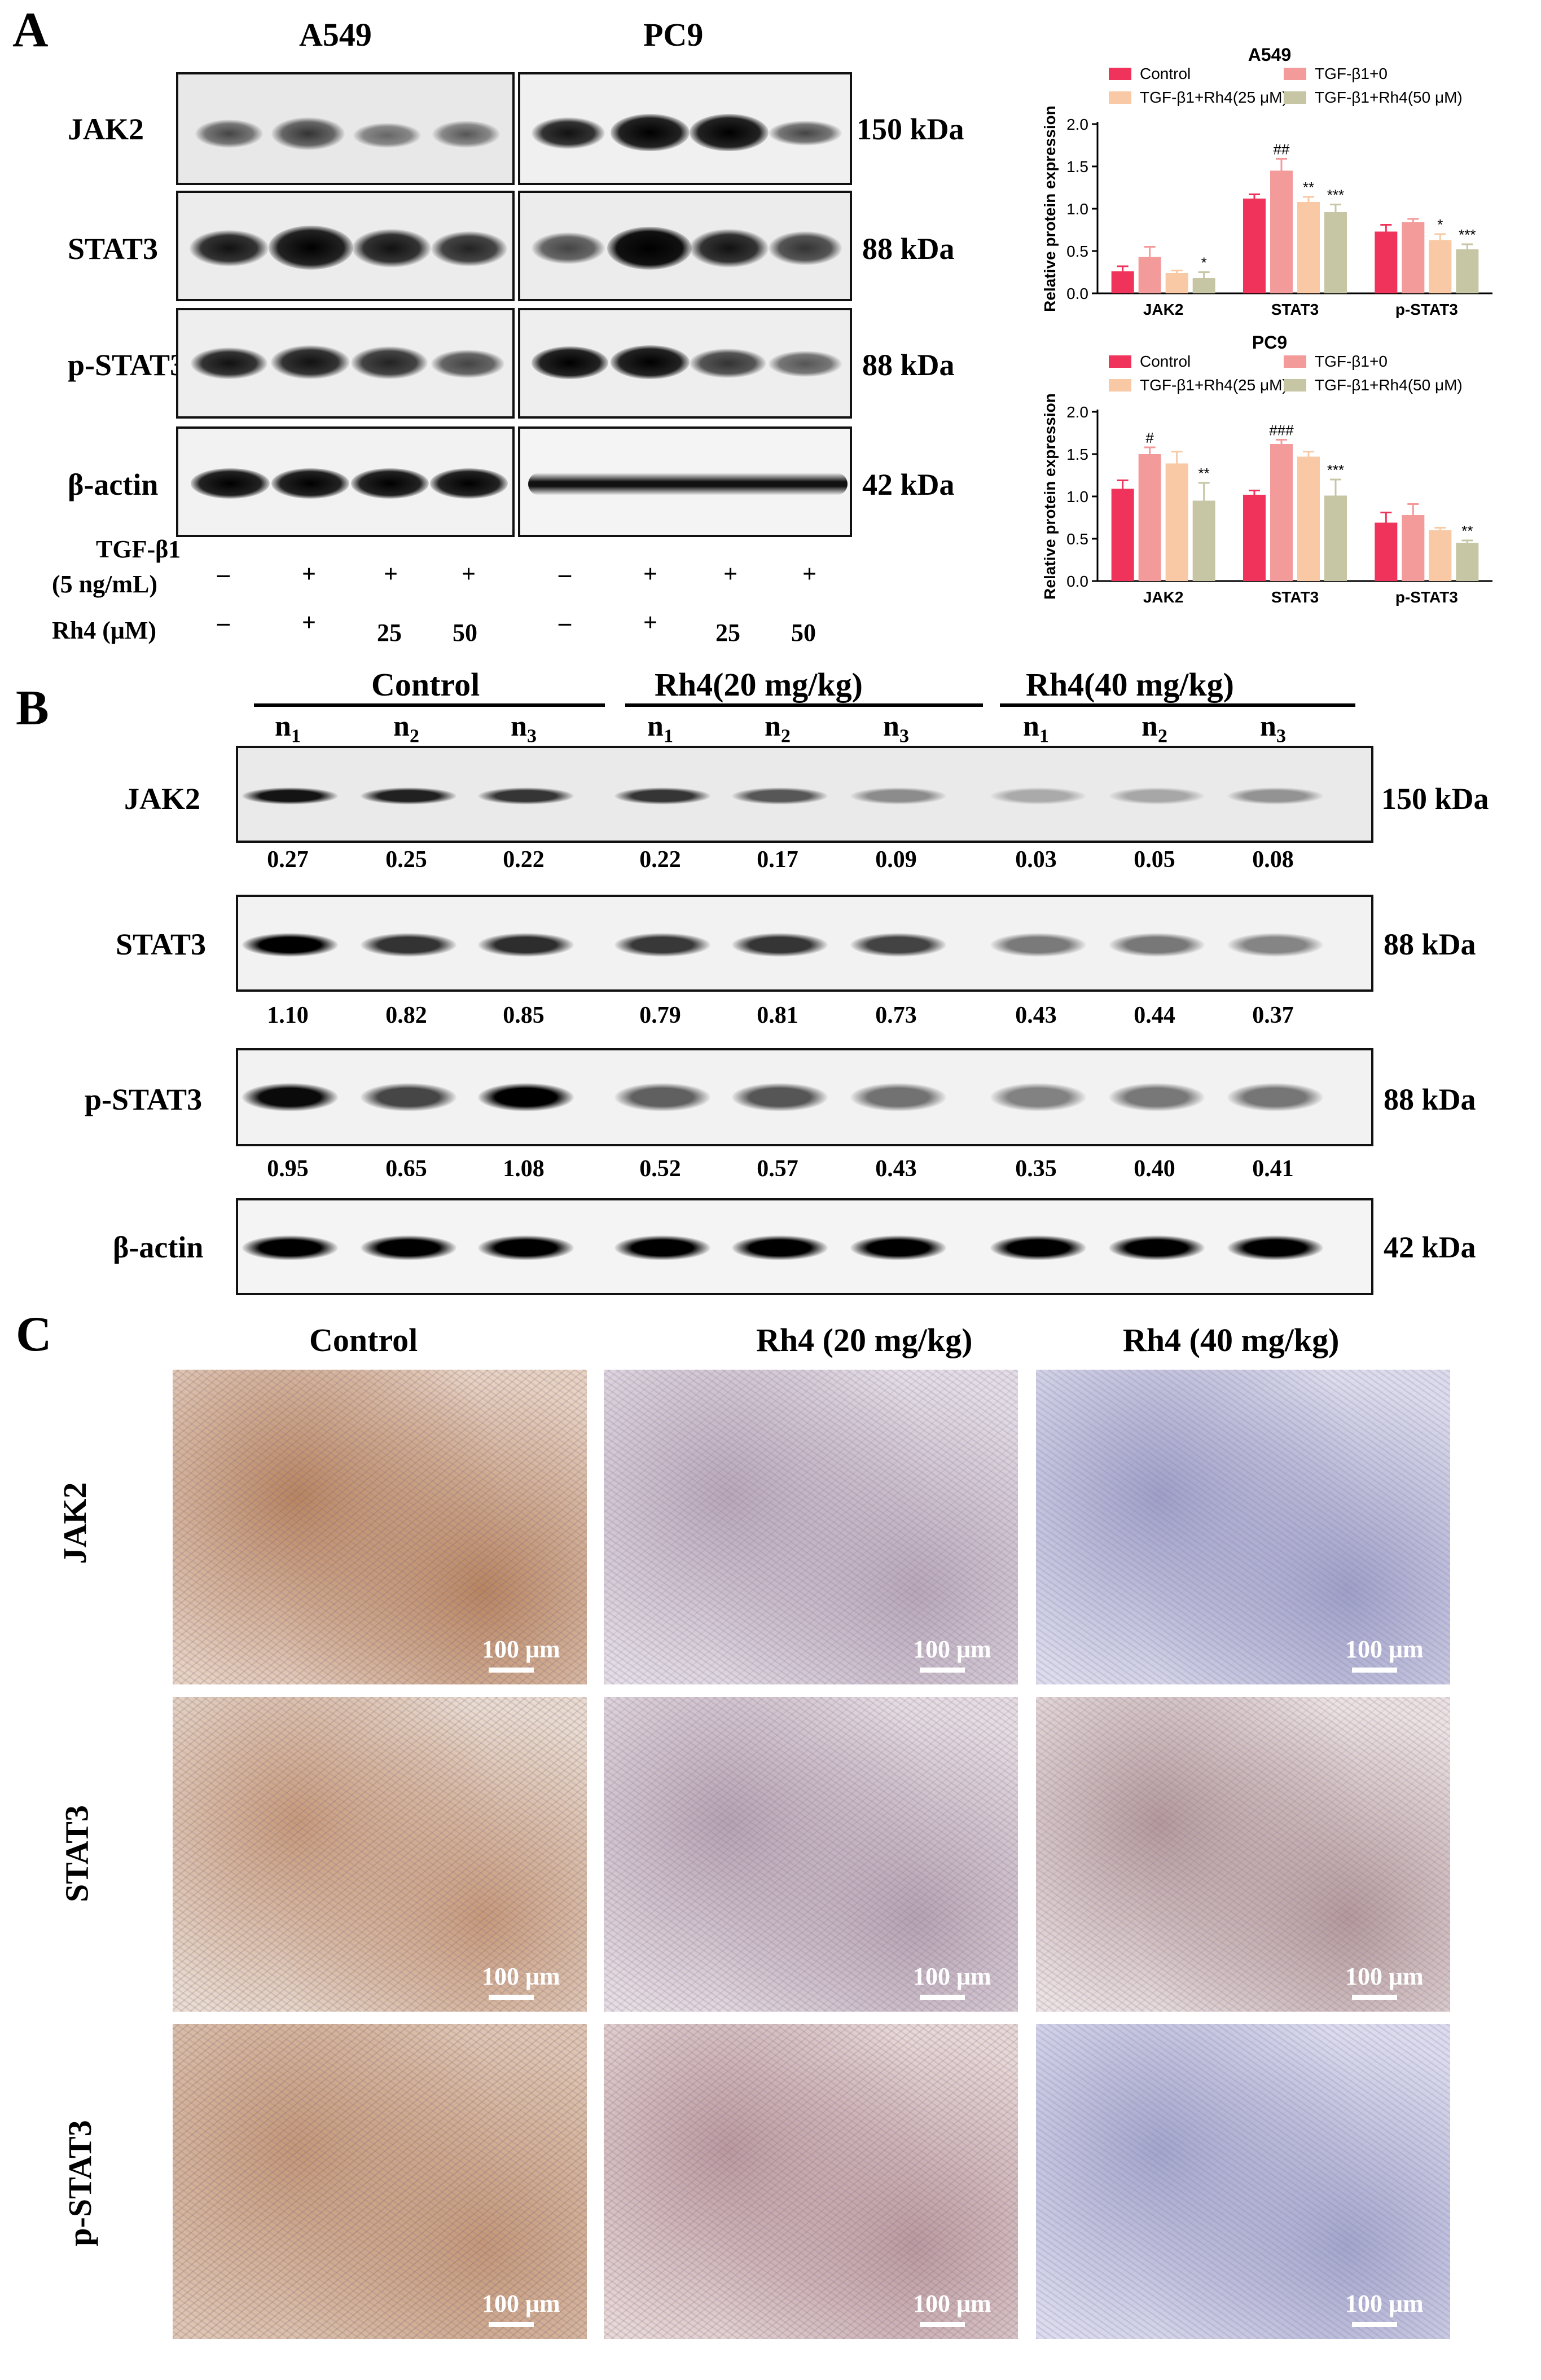 The image size is (1541, 2380). I want to click on value-p-stat3-lane-9: 0.41, so click(1273, 1169).